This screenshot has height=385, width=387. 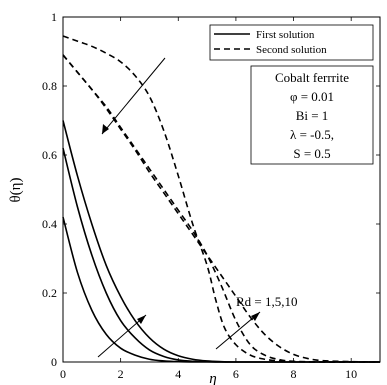 What do you see at coordinates (54, 362) in the screenshot?
I see `y-tick-label: 0` at bounding box center [54, 362].